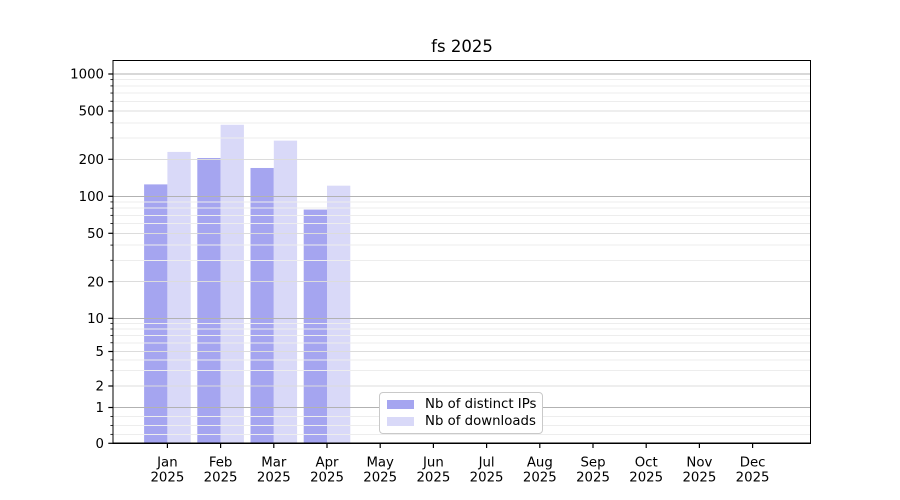  Describe the element at coordinates (95, 282) in the screenshot. I see `y-tick-label-20: 20` at that location.